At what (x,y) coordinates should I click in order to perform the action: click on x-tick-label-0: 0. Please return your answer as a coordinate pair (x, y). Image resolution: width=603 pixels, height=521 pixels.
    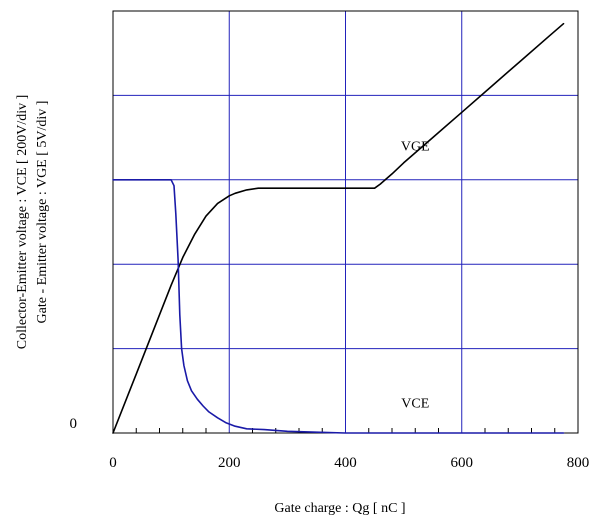
    Looking at the image, I should click on (113, 463).